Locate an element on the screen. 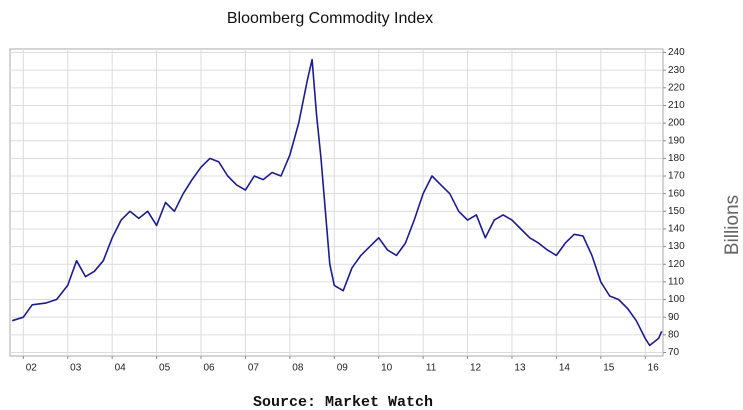 The height and width of the screenshot is (410, 743). x-tick-label: 12 is located at coordinates (476, 368).